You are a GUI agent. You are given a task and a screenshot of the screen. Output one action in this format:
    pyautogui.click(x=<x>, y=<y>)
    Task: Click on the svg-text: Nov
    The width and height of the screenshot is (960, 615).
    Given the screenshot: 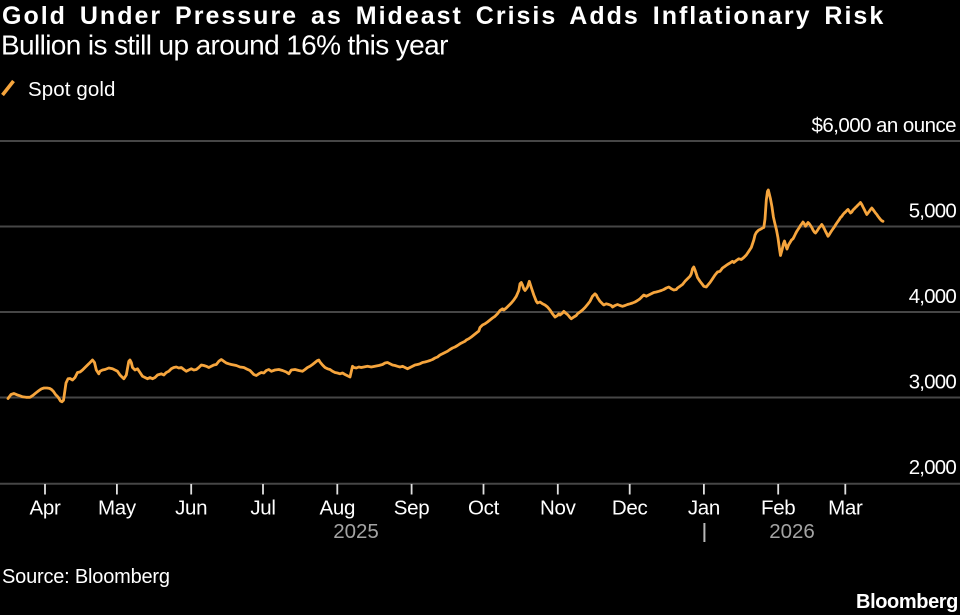 What is the action you would take?
    pyautogui.click(x=558, y=508)
    